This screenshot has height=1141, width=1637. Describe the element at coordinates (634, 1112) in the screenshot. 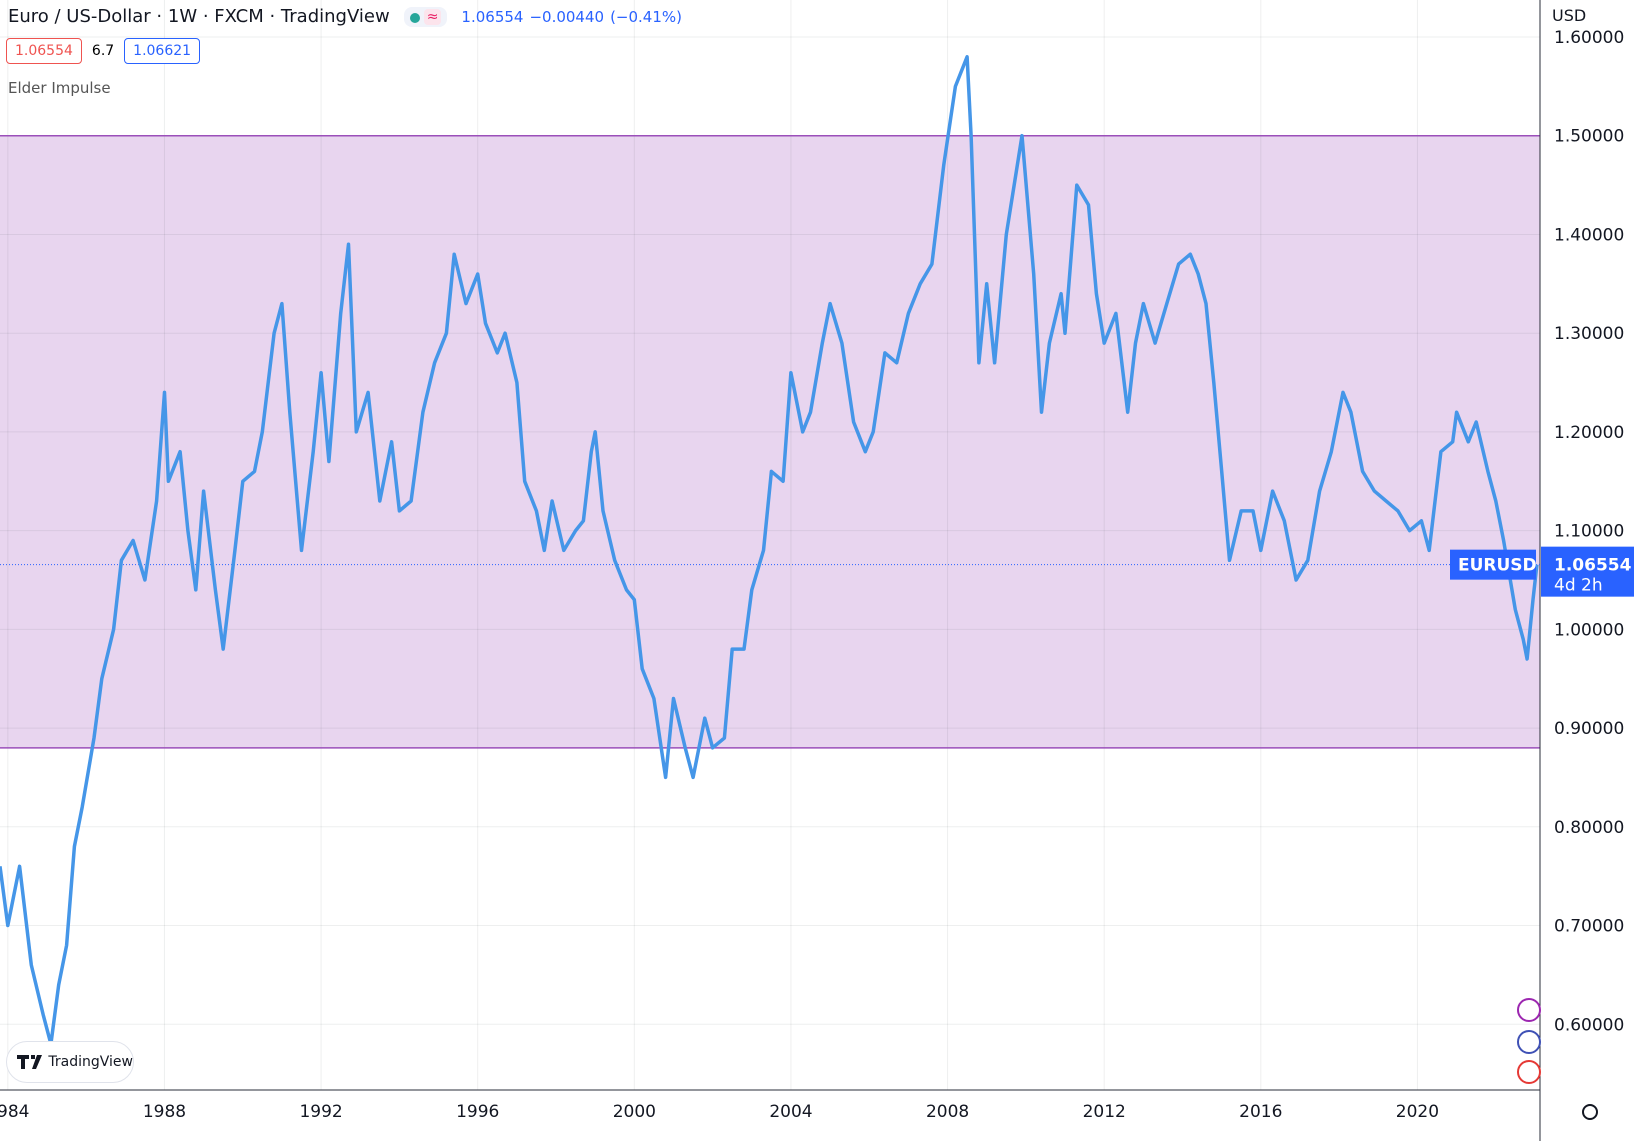

I see `x-tick-label: 2000` at that location.